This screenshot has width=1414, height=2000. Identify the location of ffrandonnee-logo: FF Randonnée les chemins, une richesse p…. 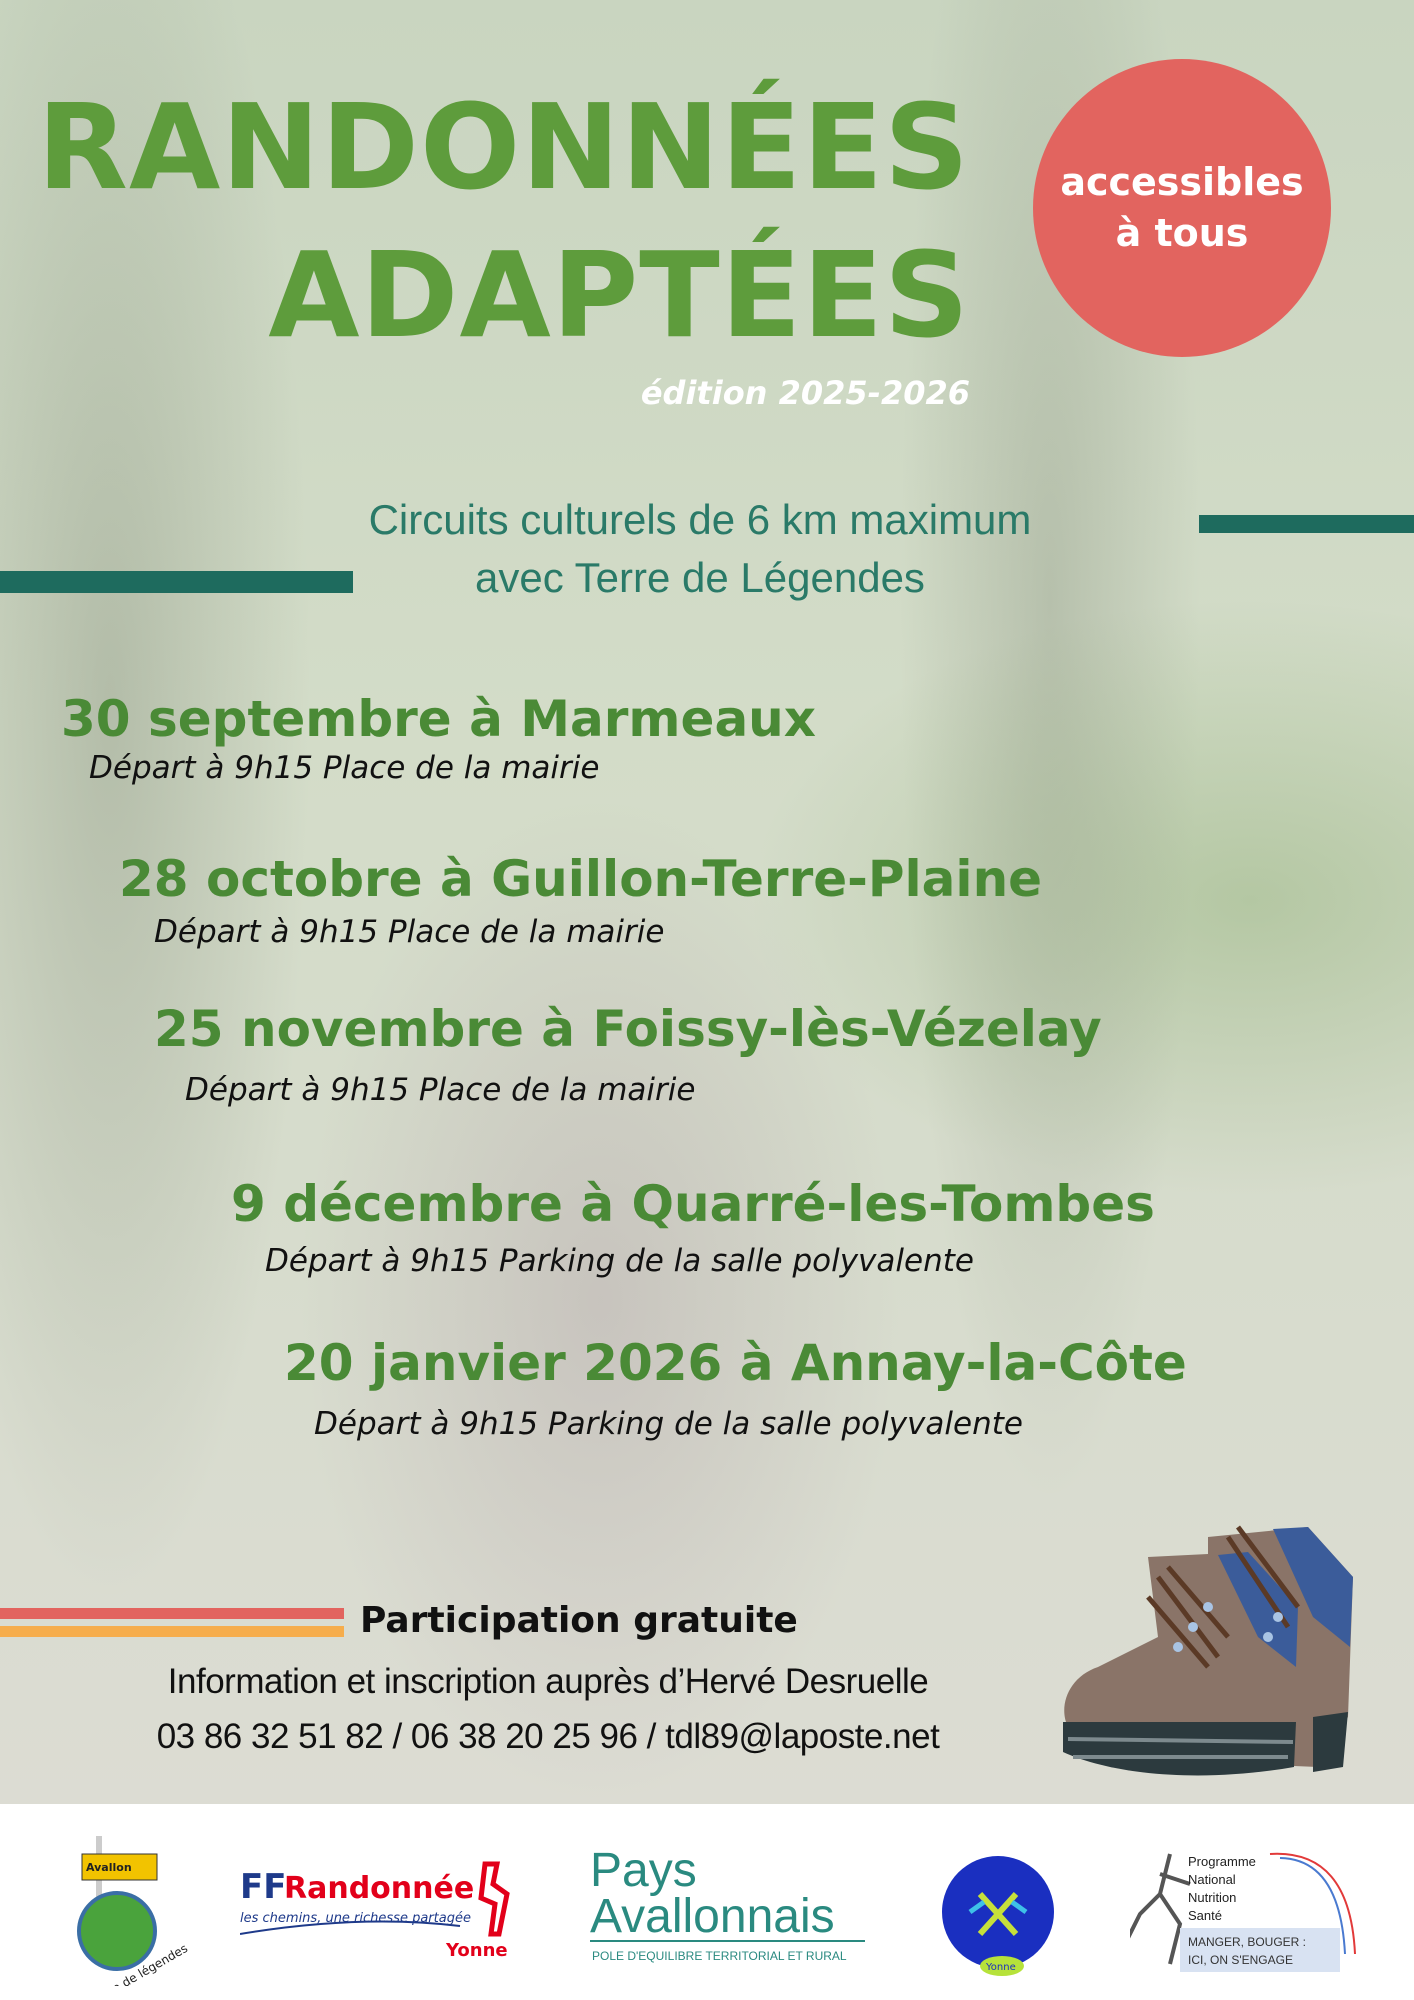
(375, 1911).